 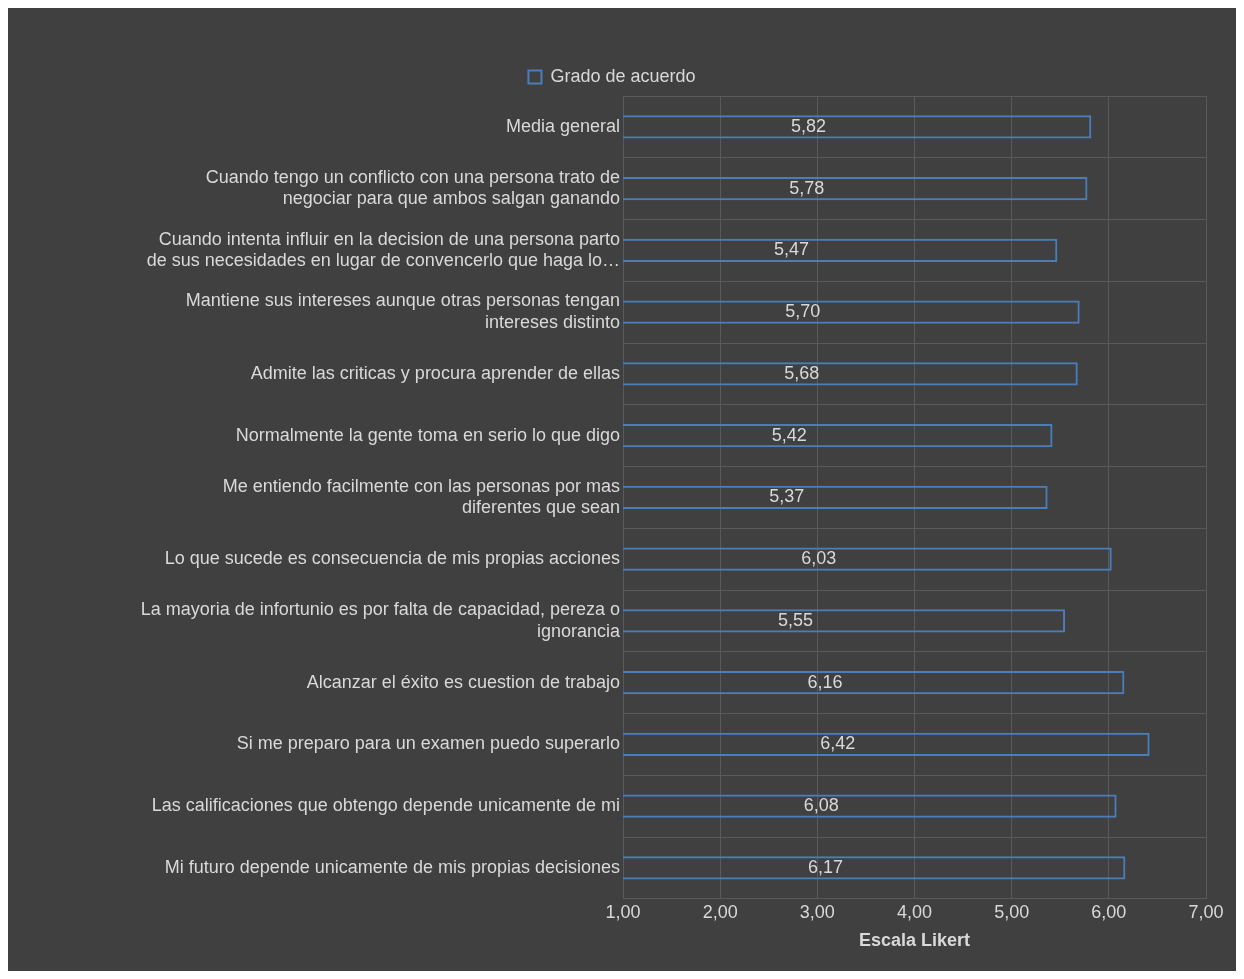 I want to click on x-tick-label: 6,00, so click(x=1109, y=911).